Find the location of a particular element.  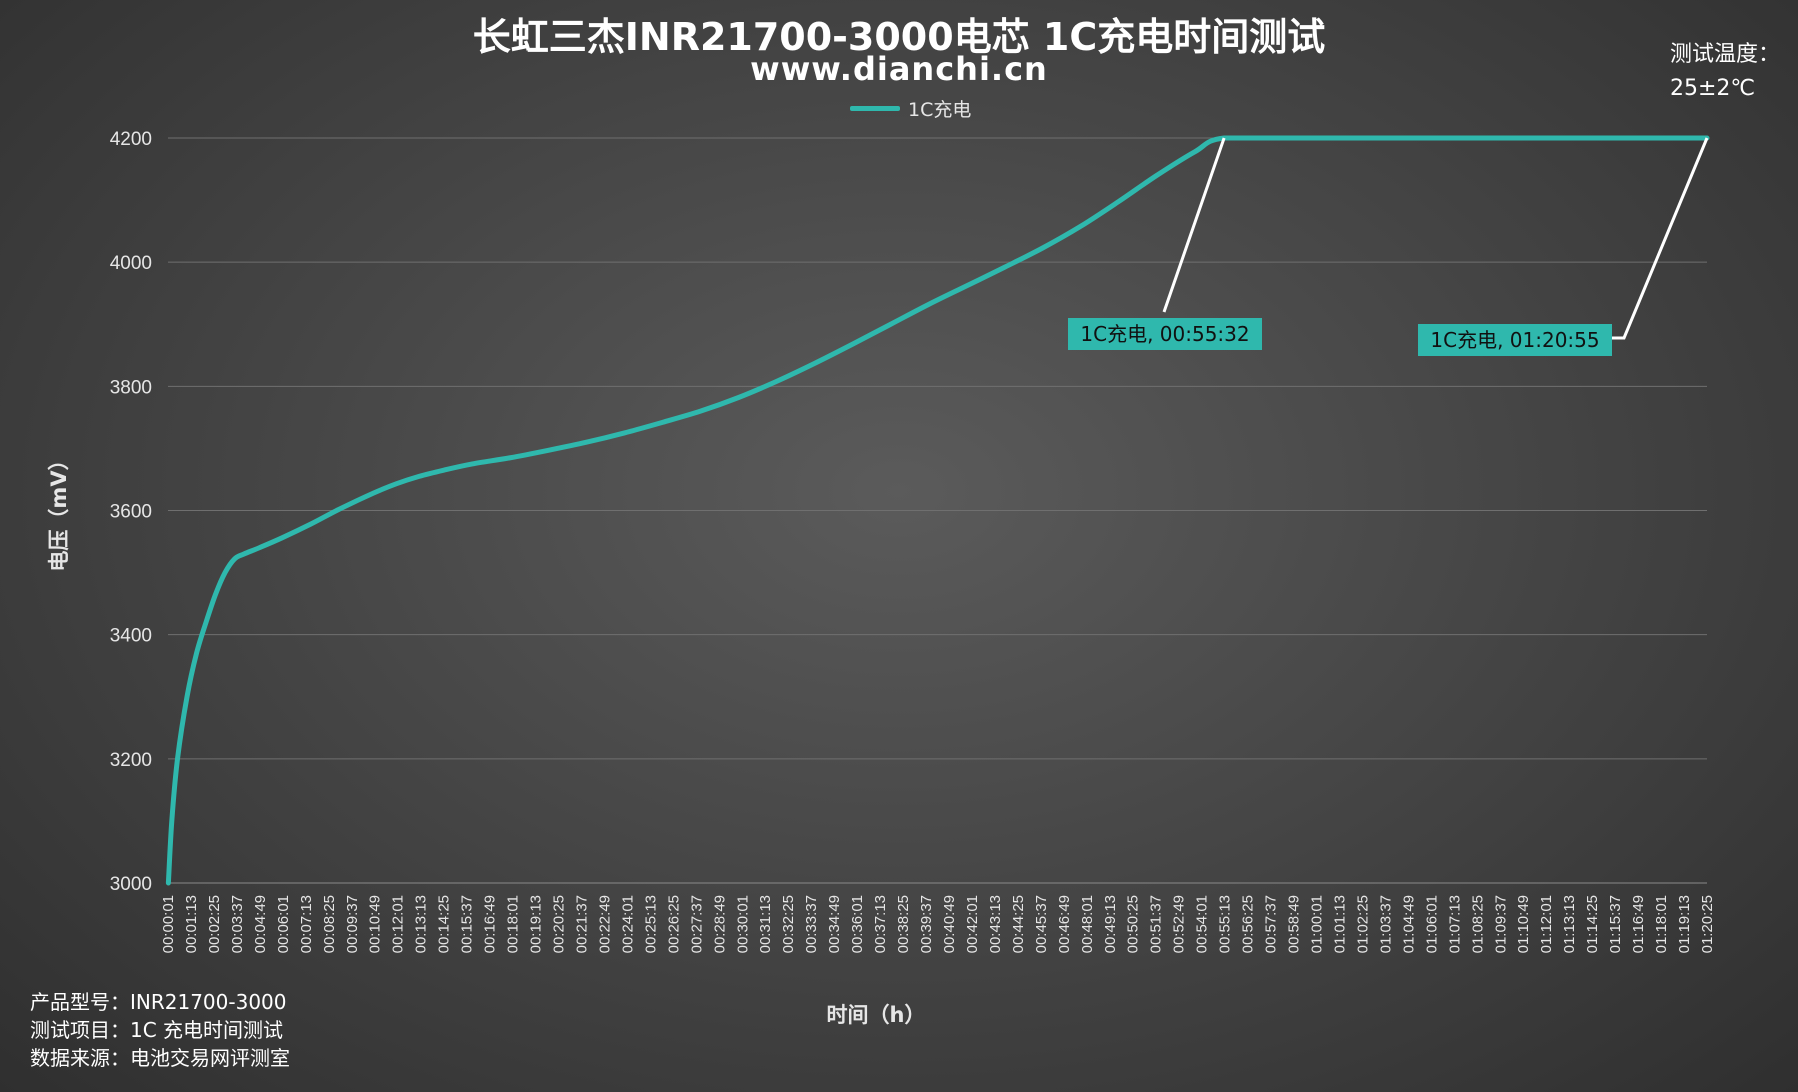

x-tick-label: 01:00:01 is located at coordinates (1317, 924).